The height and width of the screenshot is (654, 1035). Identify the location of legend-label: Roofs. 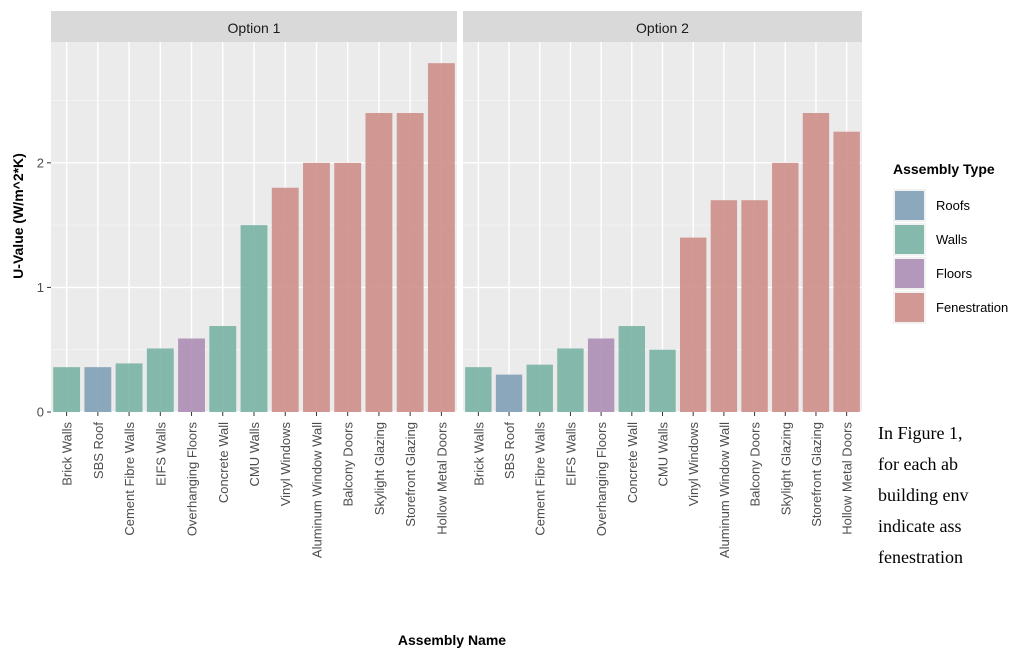
(953, 205).